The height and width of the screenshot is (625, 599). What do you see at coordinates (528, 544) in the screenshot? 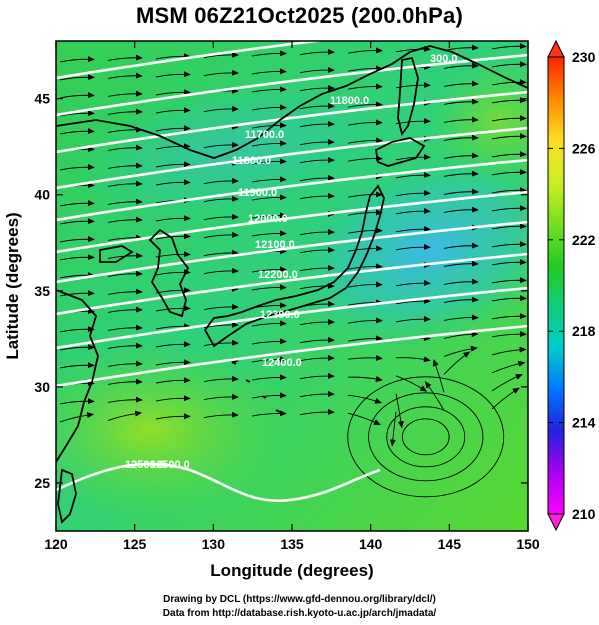
I see `x-tick-label: 150` at bounding box center [528, 544].